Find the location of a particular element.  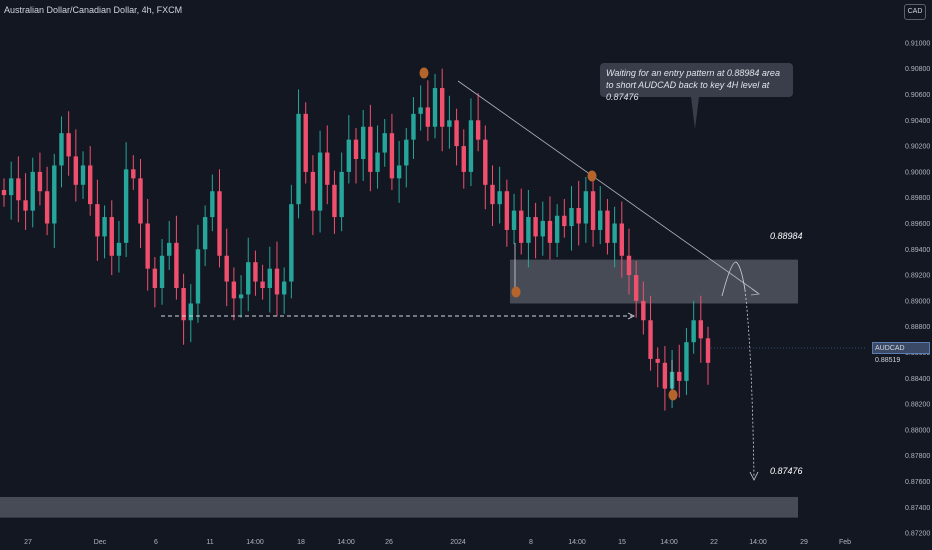

lower-level-label: 0.87476 is located at coordinates (786, 471).